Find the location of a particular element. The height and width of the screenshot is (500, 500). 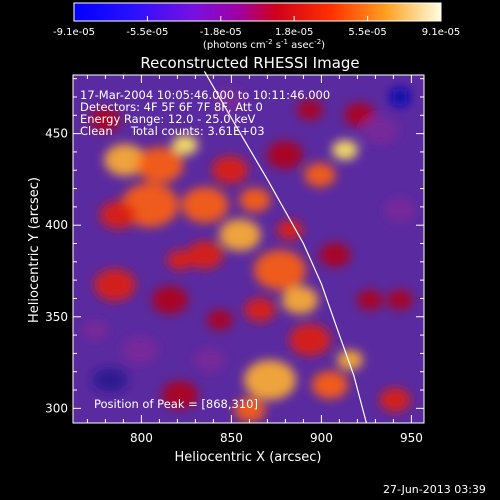

y-tick-label: 450 is located at coordinates (56, 134).